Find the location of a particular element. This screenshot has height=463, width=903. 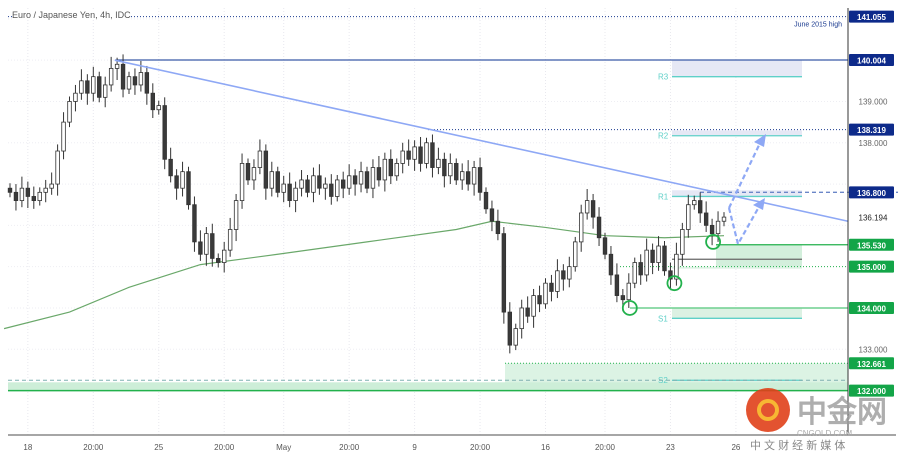

time-tick-label: May is located at coordinates (283, 447).